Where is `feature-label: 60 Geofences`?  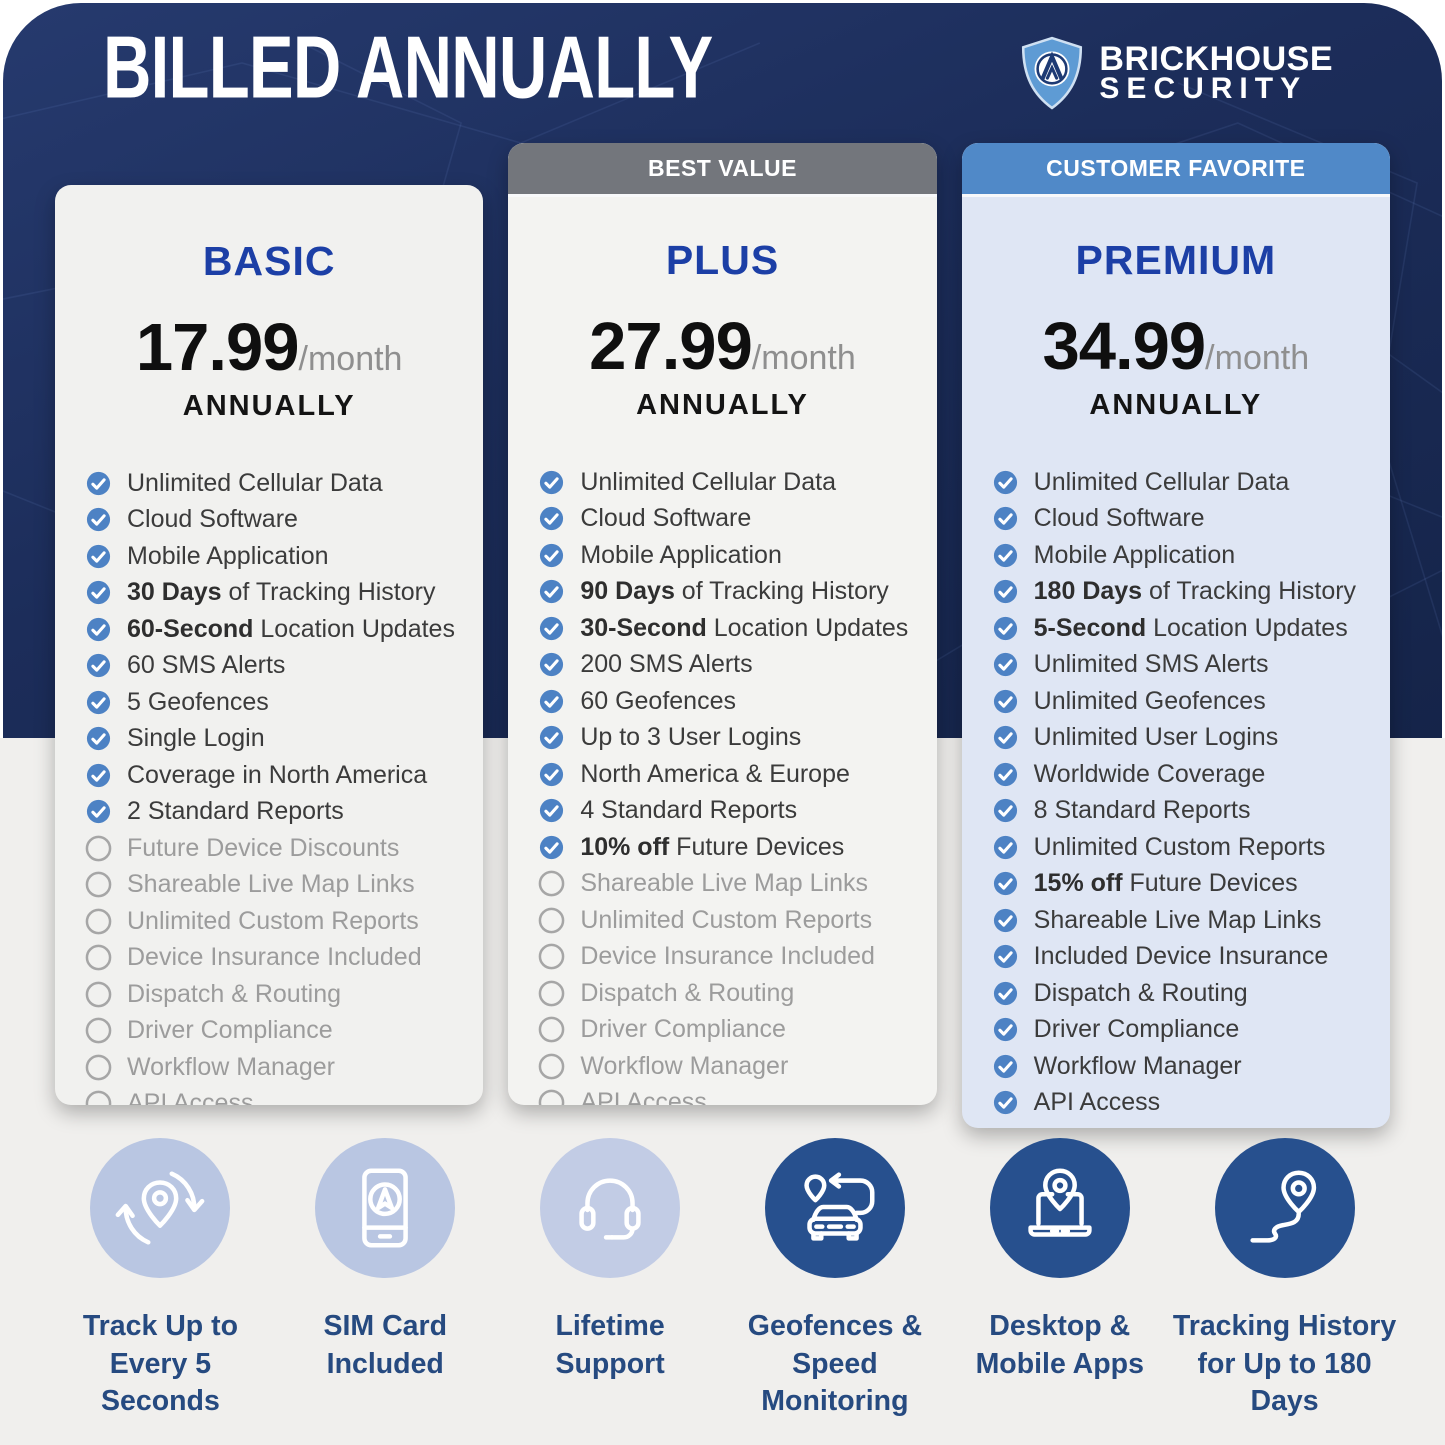 feature-label: 60 Geofences is located at coordinates (658, 700).